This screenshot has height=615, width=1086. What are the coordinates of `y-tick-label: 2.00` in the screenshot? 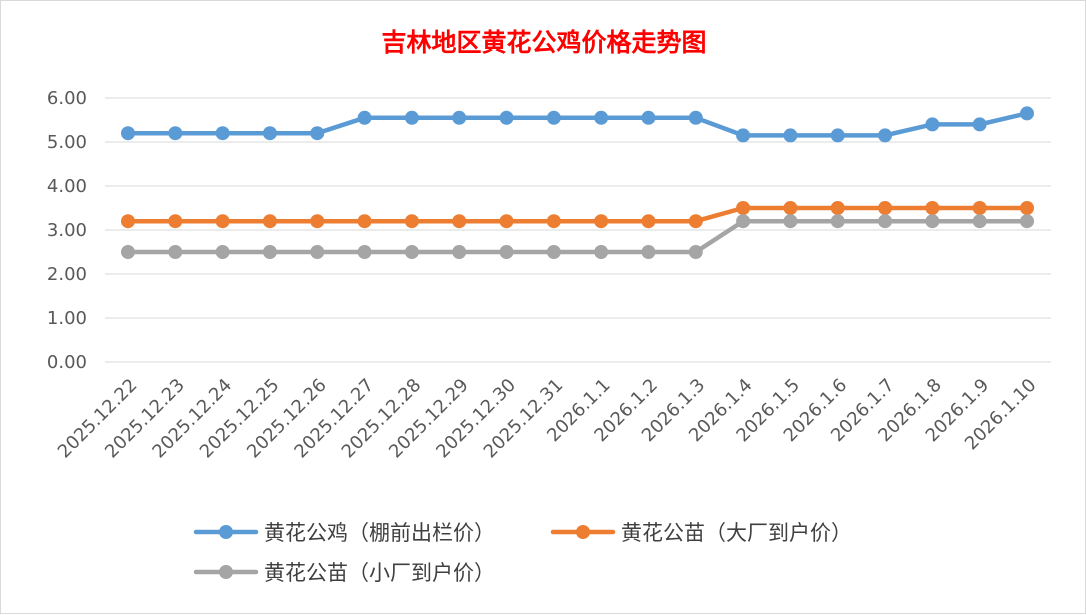 It's located at (67, 274).